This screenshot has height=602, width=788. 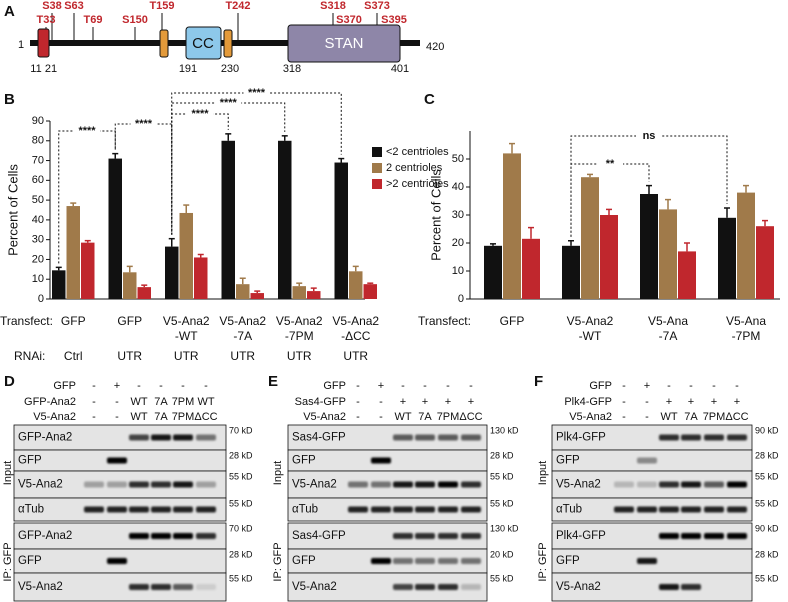 What do you see at coordinates (543, 561) in the screenshot?
I see `group-label: IP: GFP` at bounding box center [543, 561].